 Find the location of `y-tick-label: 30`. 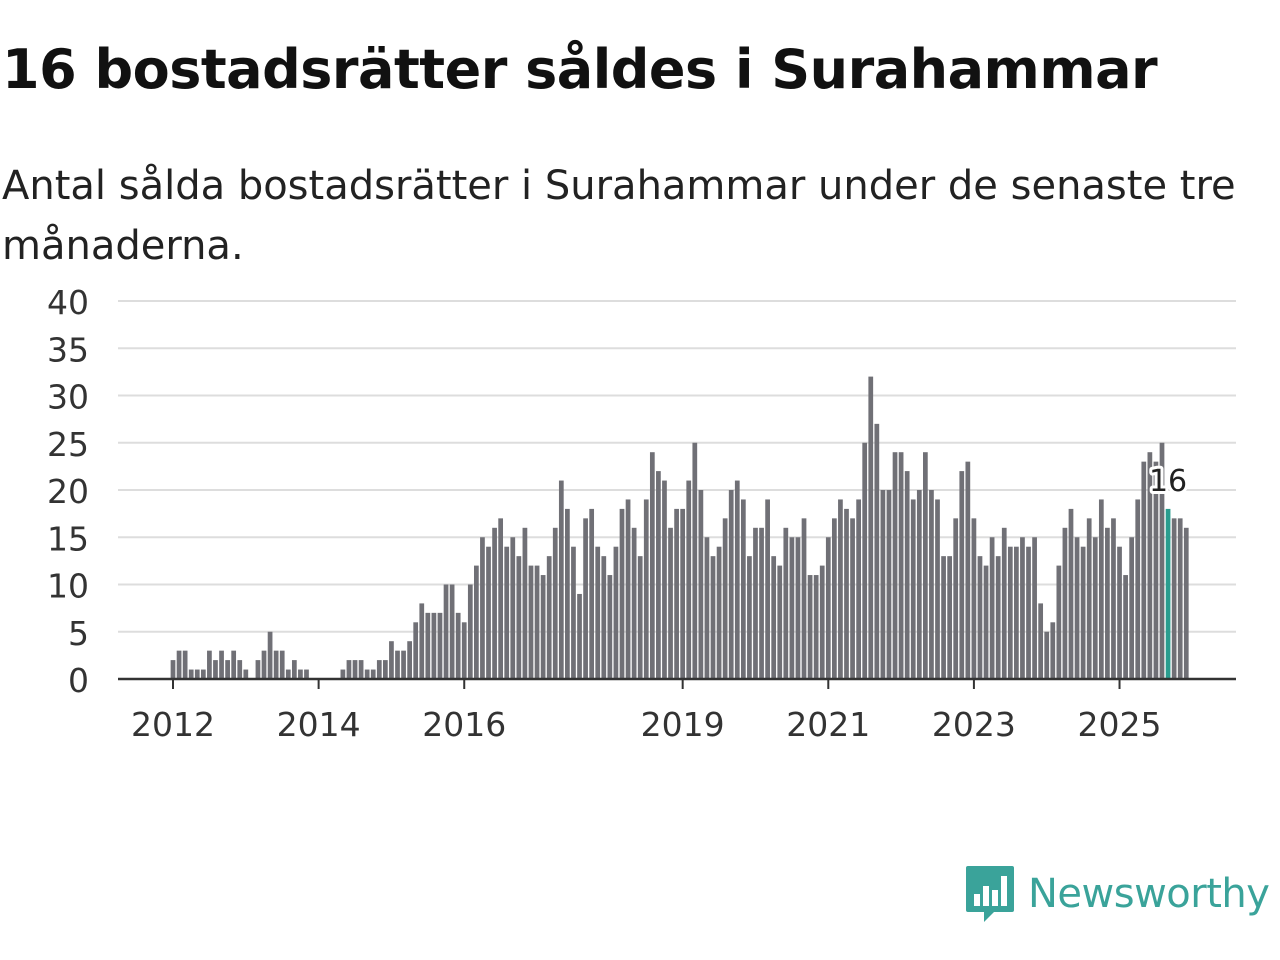

y-tick-label: 30 is located at coordinates (68, 397).